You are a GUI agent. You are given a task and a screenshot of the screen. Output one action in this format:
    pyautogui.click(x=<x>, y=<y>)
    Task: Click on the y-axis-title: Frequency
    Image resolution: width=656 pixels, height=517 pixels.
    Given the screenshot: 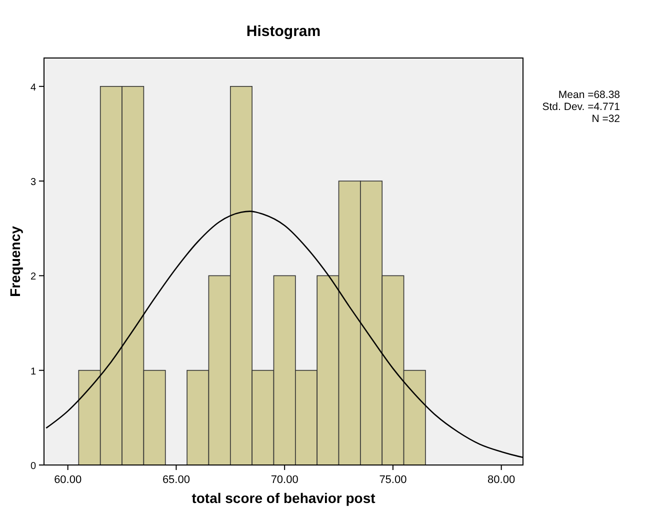 What is the action you would take?
    pyautogui.click(x=15, y=261)
    